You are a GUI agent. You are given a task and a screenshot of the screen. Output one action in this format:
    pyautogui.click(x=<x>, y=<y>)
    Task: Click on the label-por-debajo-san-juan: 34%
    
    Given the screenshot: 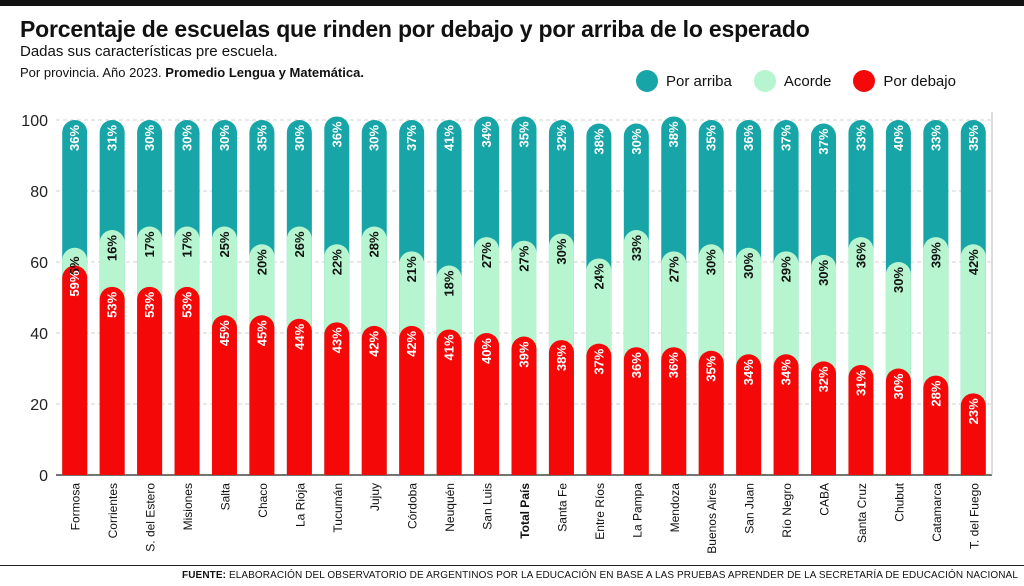 What is the action you would take?
    pyautogui.click(x=748, y=372)
    